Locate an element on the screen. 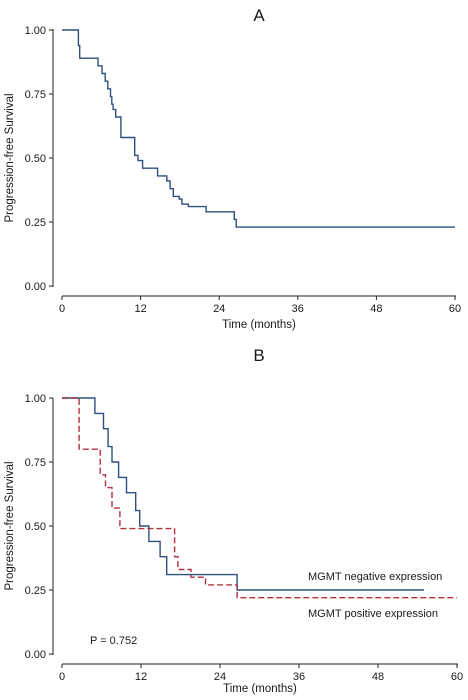 The image size is (468, 700). panel-b-y-axis-title: Progression-free Survival is located at coordinates (10, 525).